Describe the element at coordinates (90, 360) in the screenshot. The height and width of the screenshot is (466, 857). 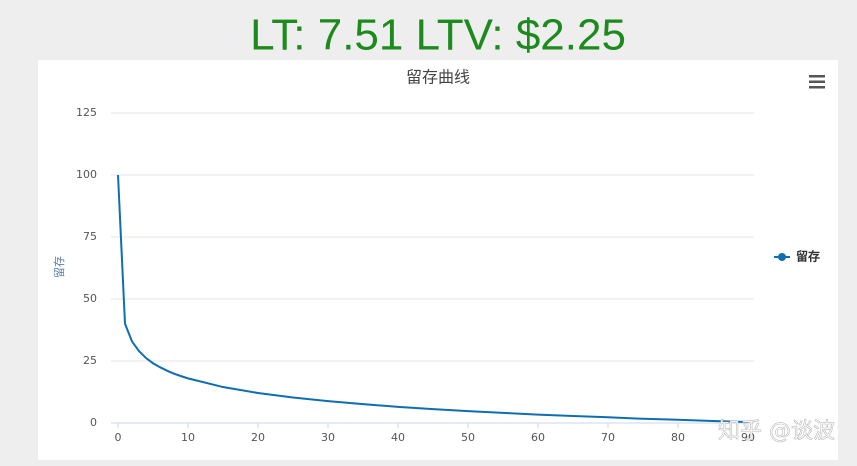
I see `y-tick-label: 25` at that location.